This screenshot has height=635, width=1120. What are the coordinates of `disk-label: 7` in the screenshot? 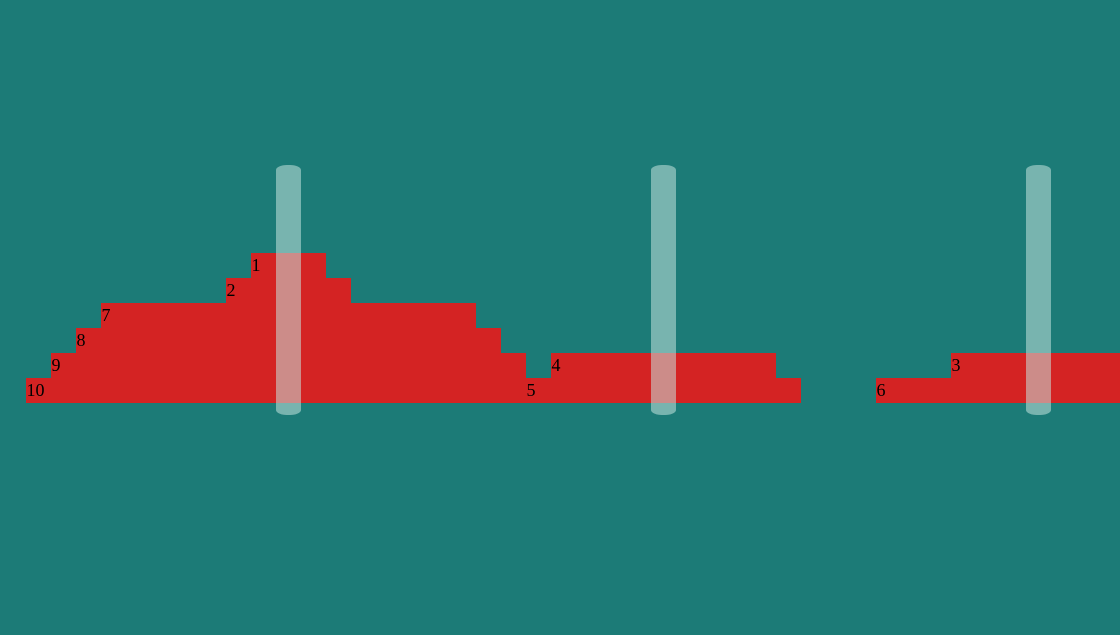 It's located at (106, 315).